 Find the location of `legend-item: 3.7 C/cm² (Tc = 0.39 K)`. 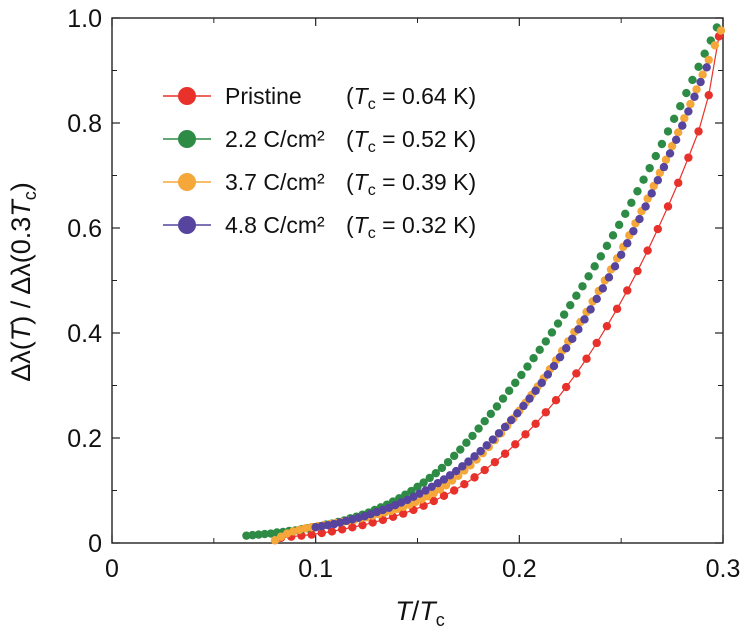

legend-item: 3.7 C/cm² (Tc = 0.39 K) is located at coordinates (319, 184).